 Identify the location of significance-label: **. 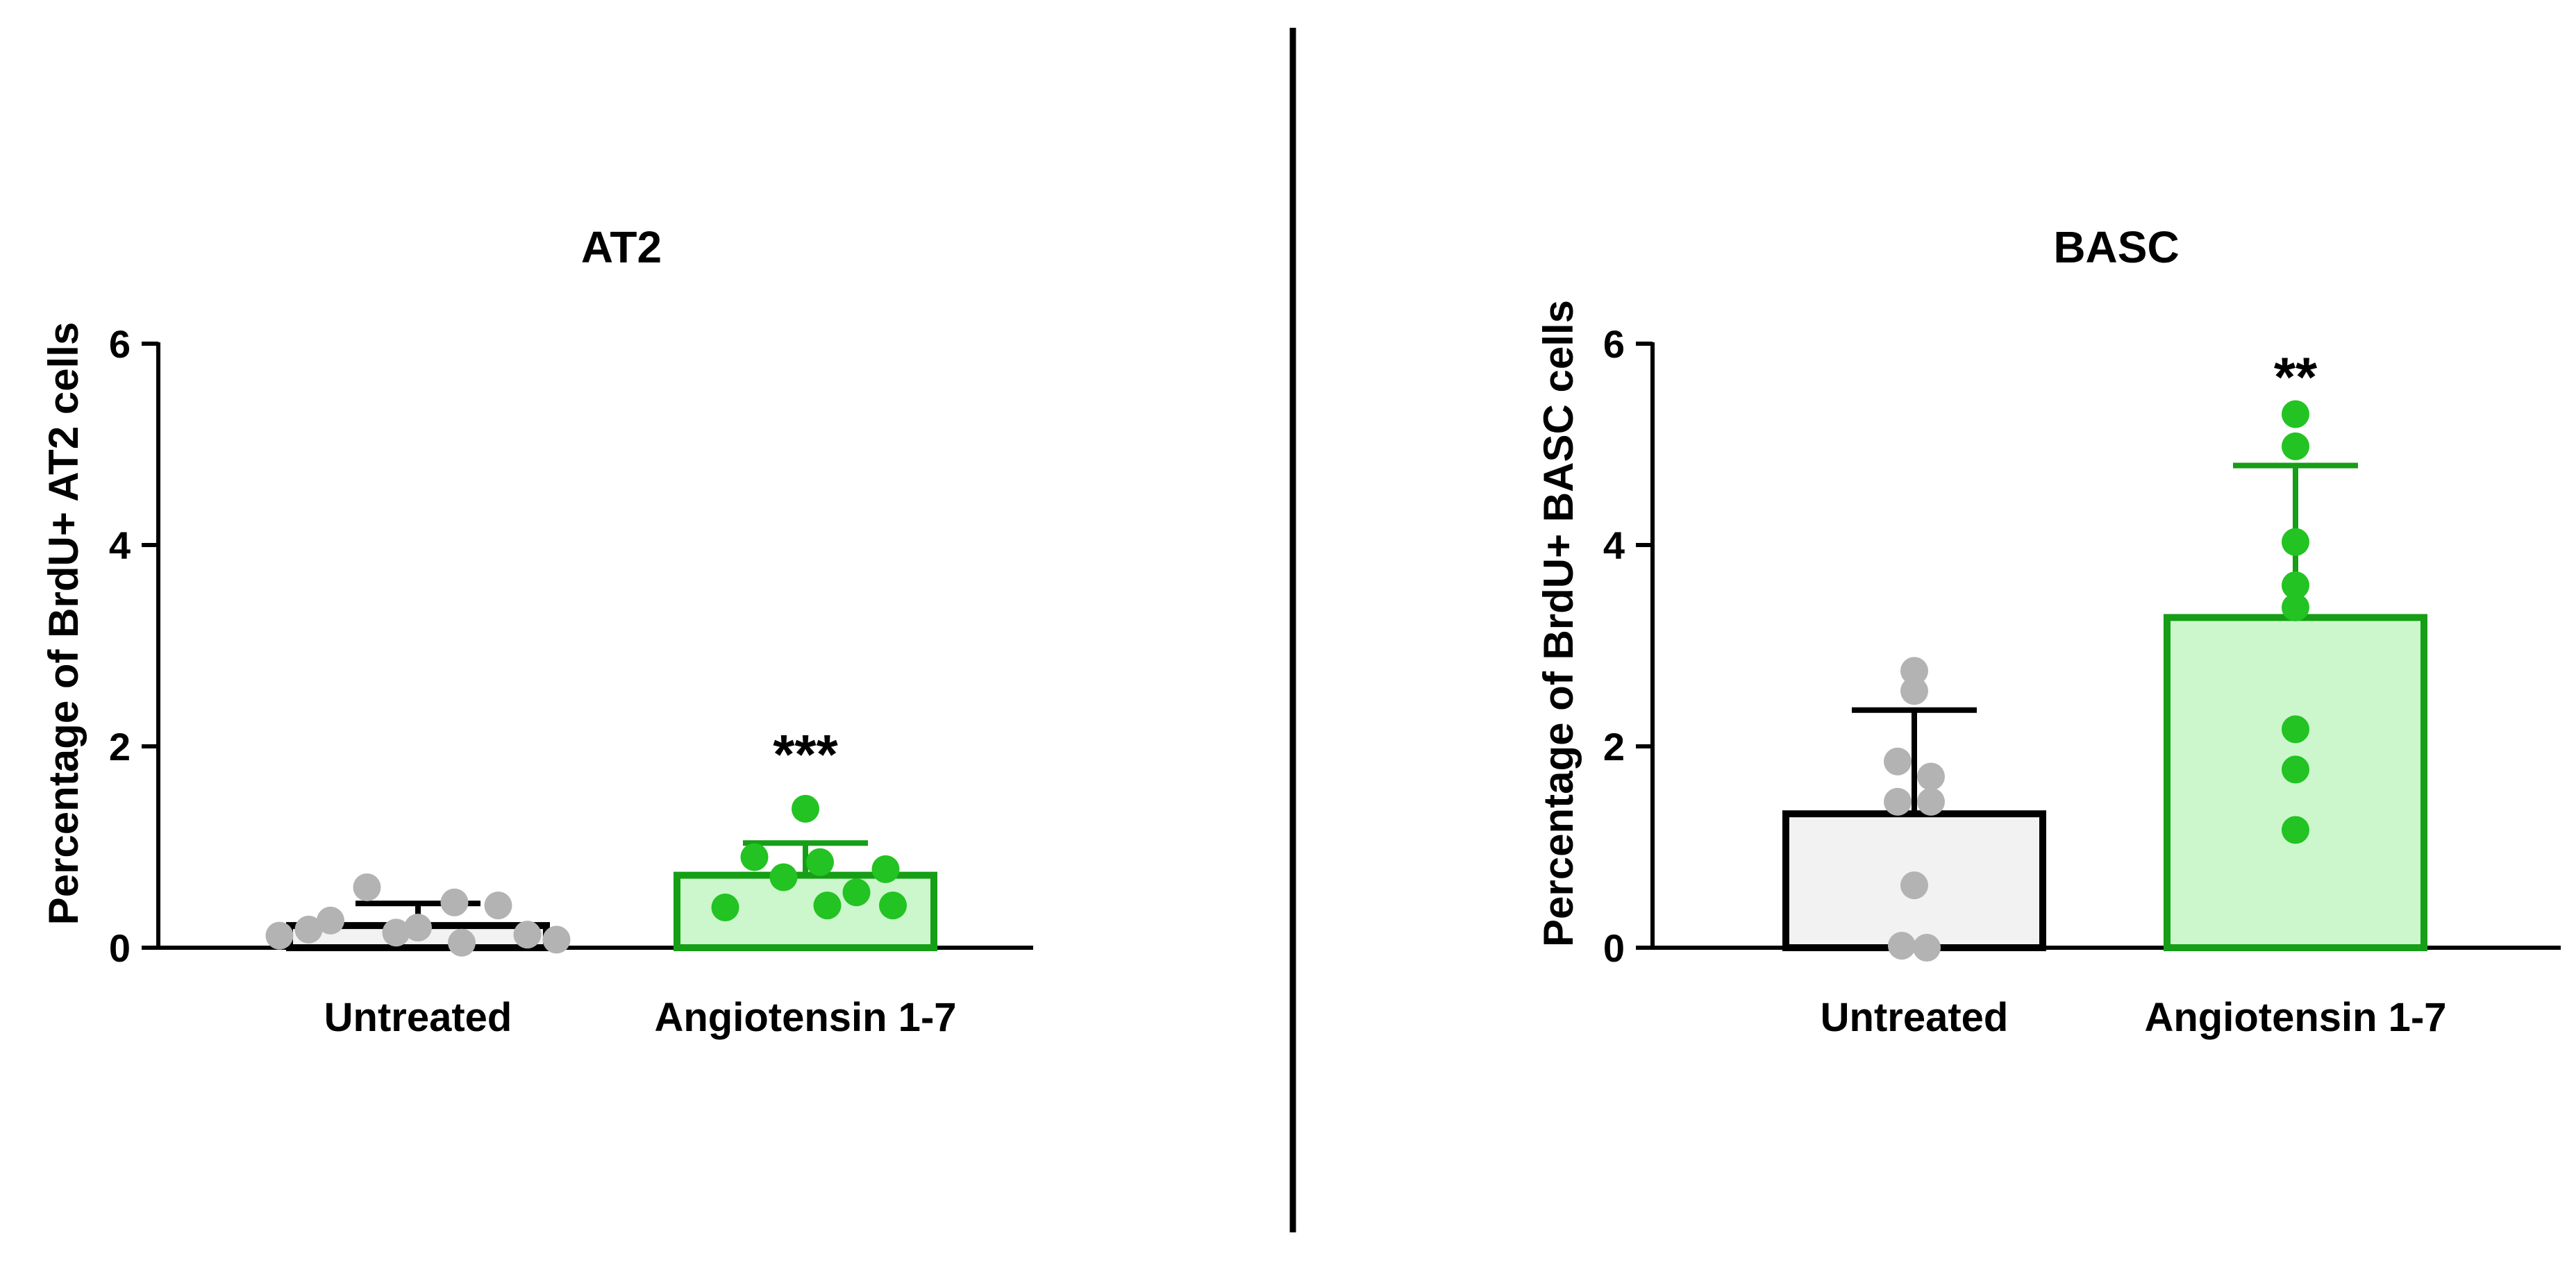
(2296, 377).